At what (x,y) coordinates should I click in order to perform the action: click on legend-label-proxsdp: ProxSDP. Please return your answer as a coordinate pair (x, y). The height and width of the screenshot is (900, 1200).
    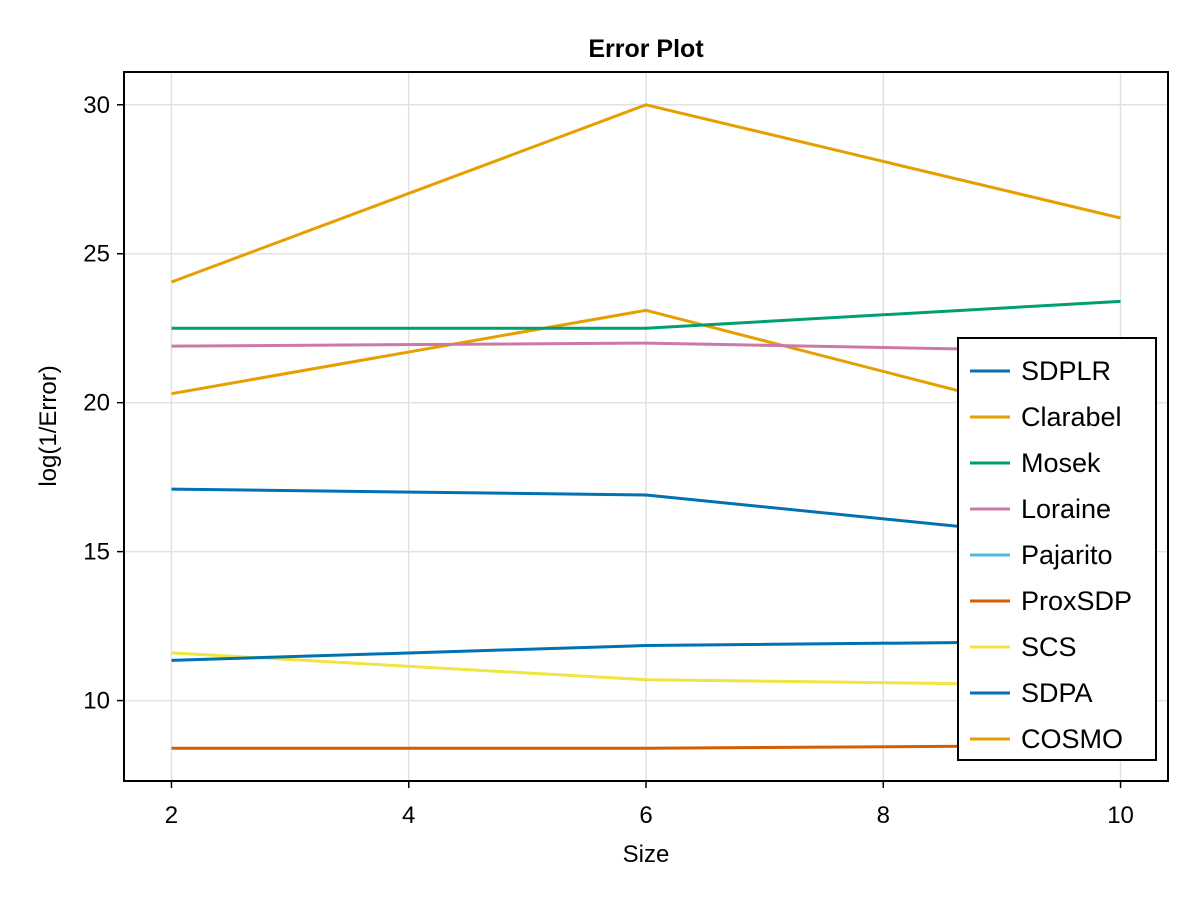
    Looking at the image, I should click on (1076, 601).